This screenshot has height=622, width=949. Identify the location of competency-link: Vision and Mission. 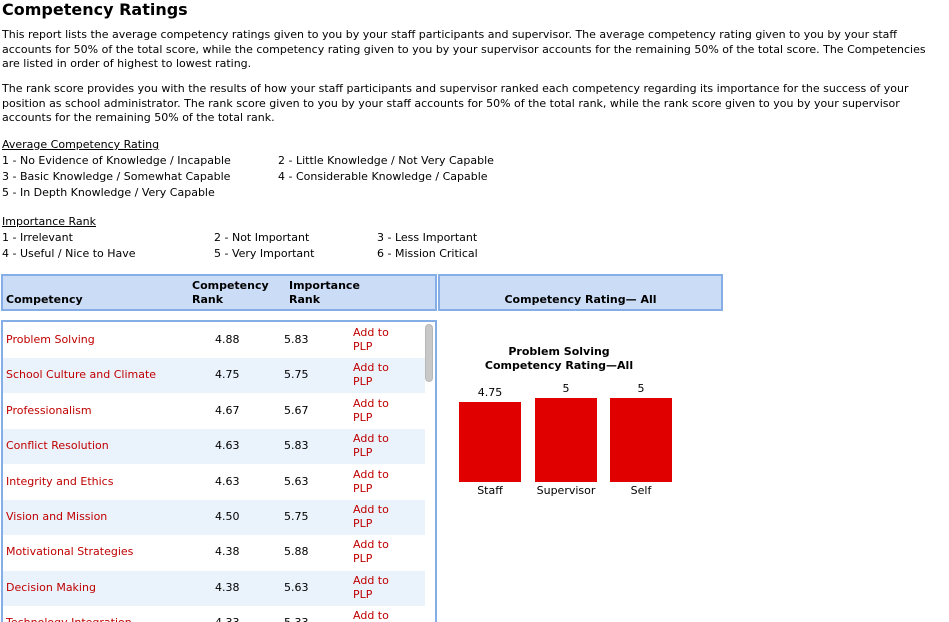
(57, 516).